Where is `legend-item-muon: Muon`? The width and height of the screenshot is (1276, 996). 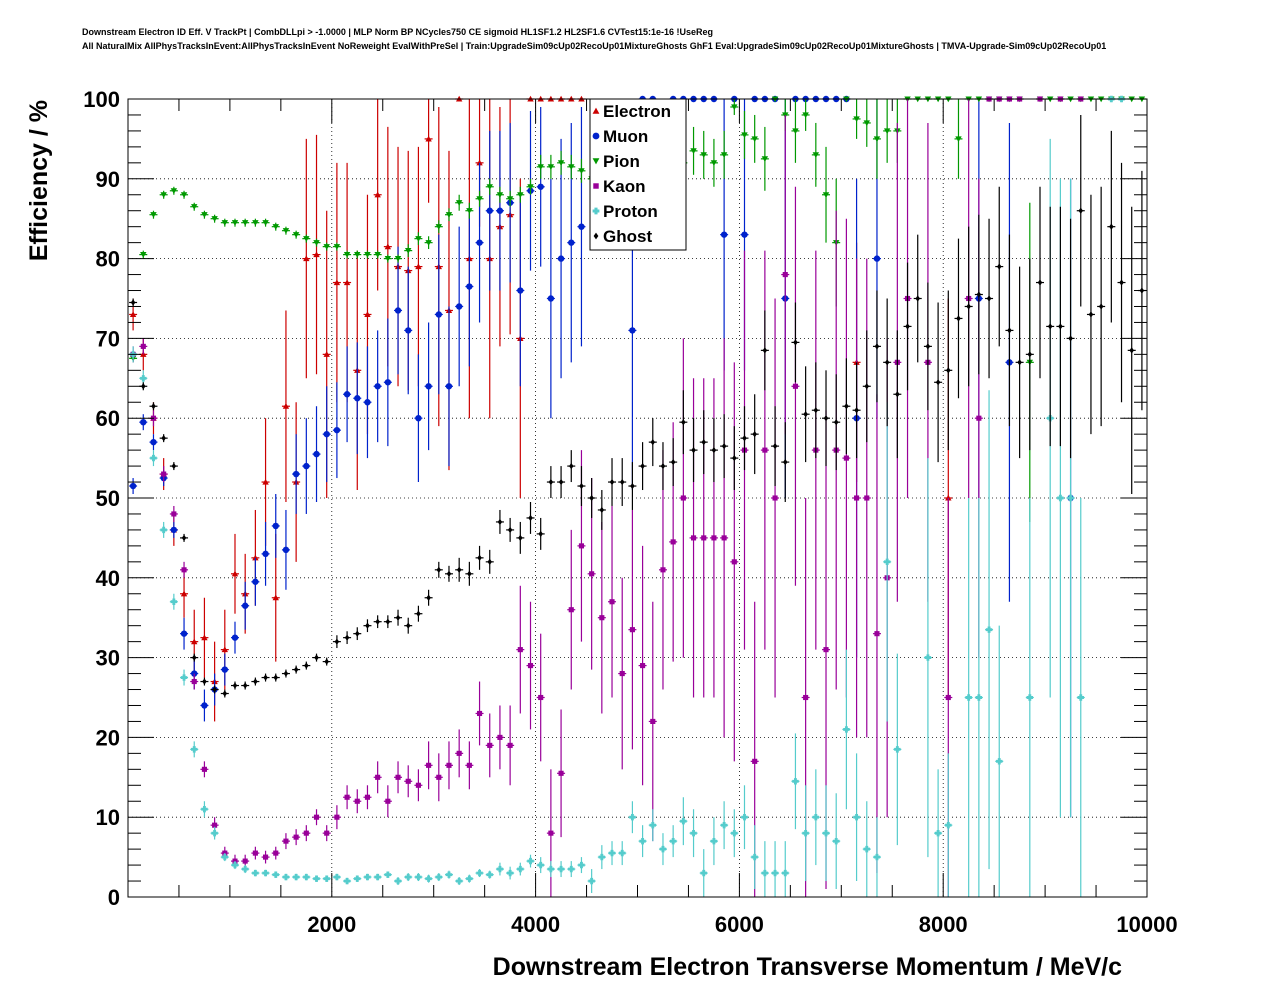
legend-item-muon: Muon is located at coordinates (620, 136).